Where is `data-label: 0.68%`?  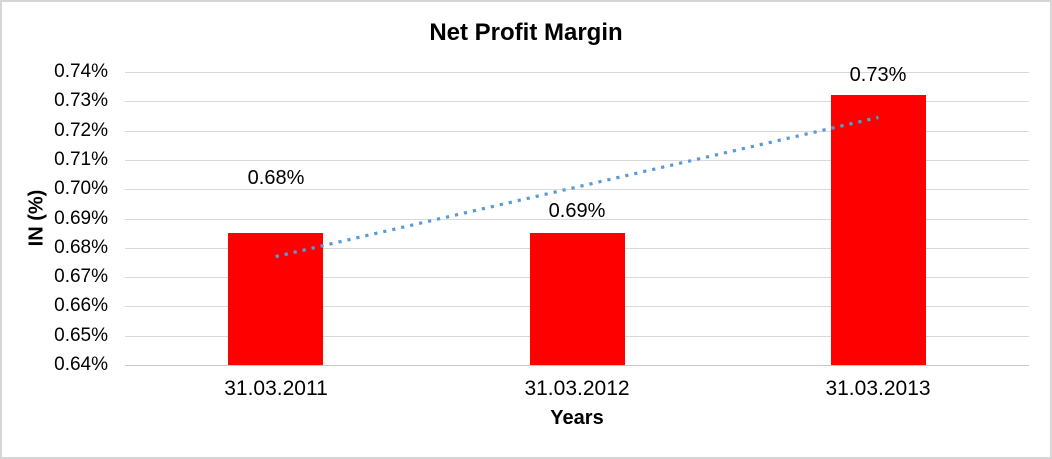
data-label: 0.68% is located at coordinates (276, 178).